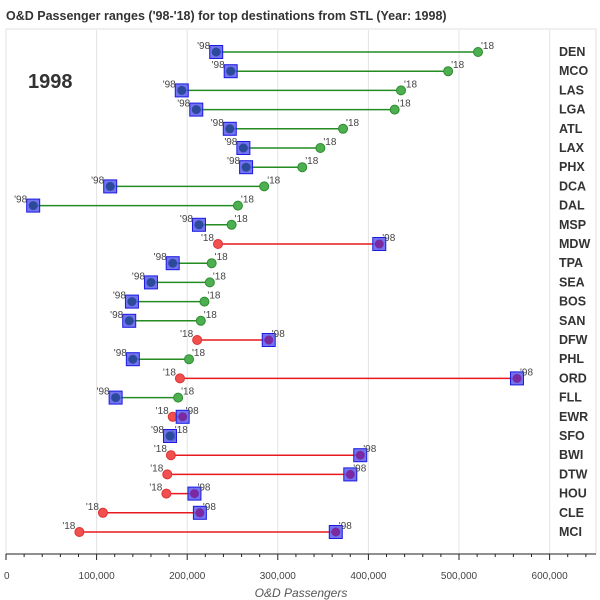 This screenshot has height=600, width=600. I want to click on x-tick-label: 600,000, so click(550, 576).